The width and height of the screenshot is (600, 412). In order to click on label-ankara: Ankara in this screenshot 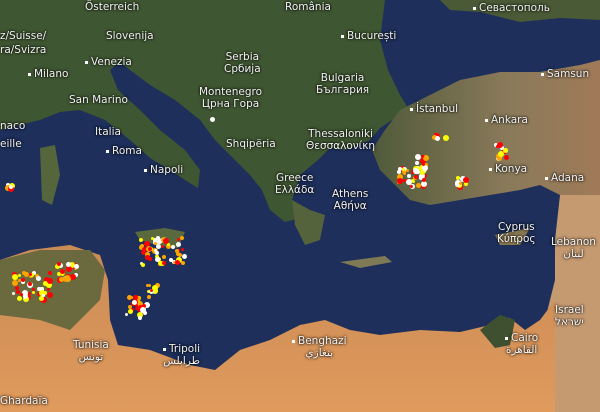, I will do `click(506, 120)`.